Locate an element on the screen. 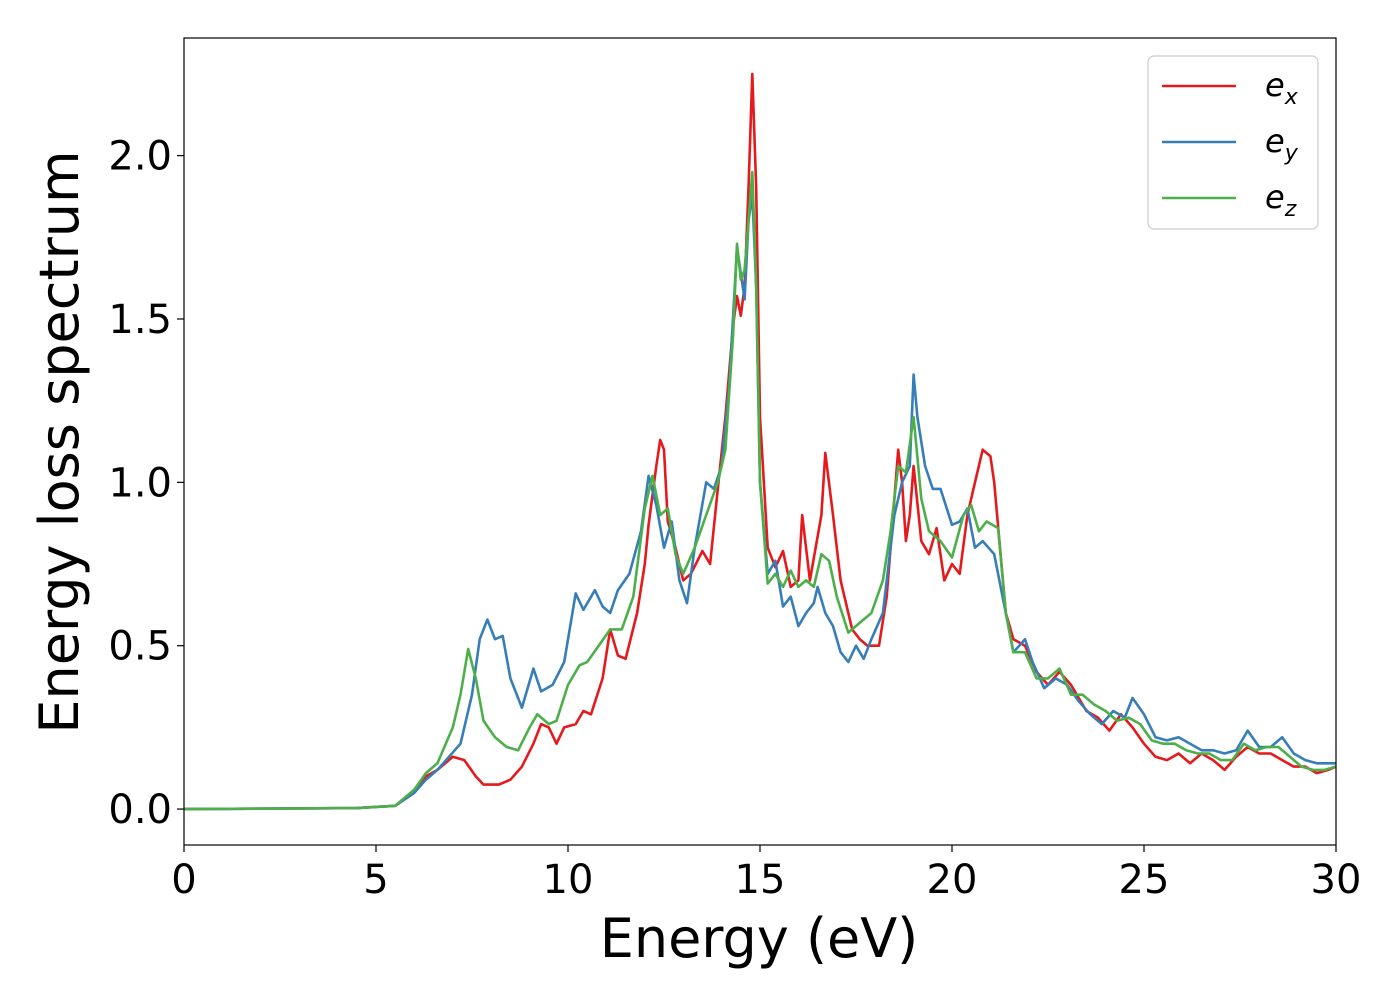 This screenshot has height=1000, width=1400. y-tick-label: 0.5 is located at coordinates (140, 647).